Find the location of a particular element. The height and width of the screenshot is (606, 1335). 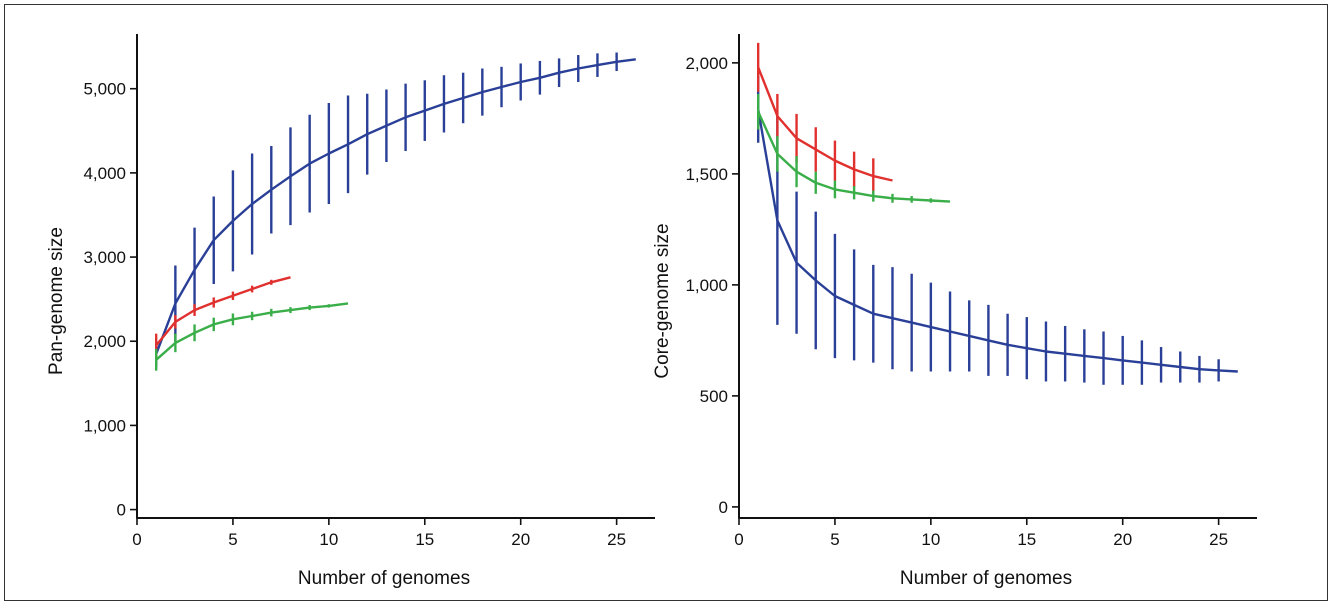

p1-y-tick-label: 4,000 is located at coordinates (104, 173).